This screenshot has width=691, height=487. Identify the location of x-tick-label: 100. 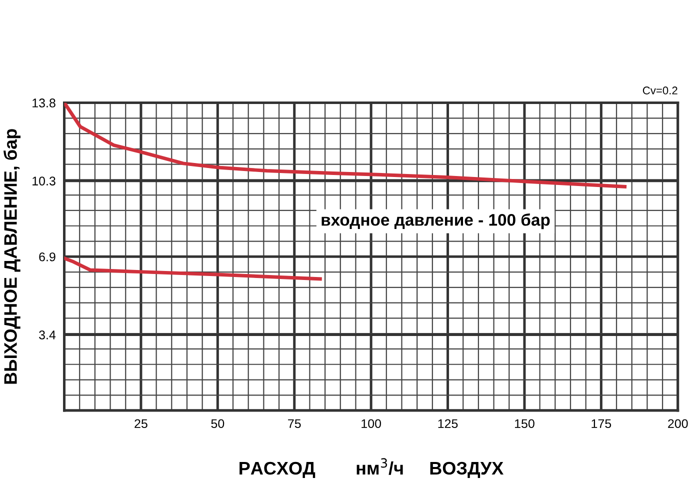
(372, 423).